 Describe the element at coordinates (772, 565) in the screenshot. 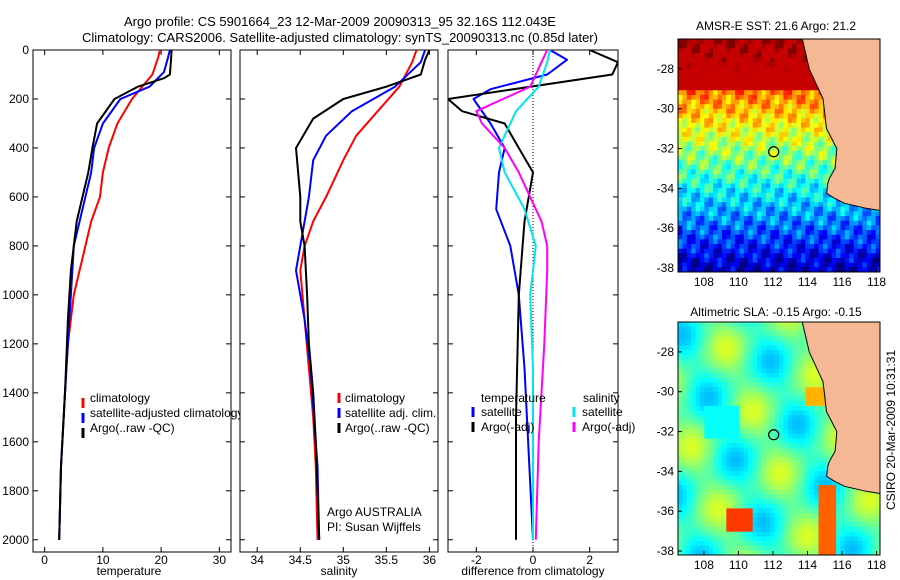

I see `x-tick-label: 112` at that location.